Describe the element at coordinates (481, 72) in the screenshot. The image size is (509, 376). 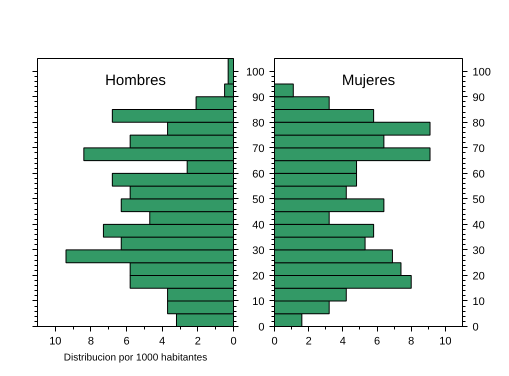
I see `y2-tick-label: 100` at that location.